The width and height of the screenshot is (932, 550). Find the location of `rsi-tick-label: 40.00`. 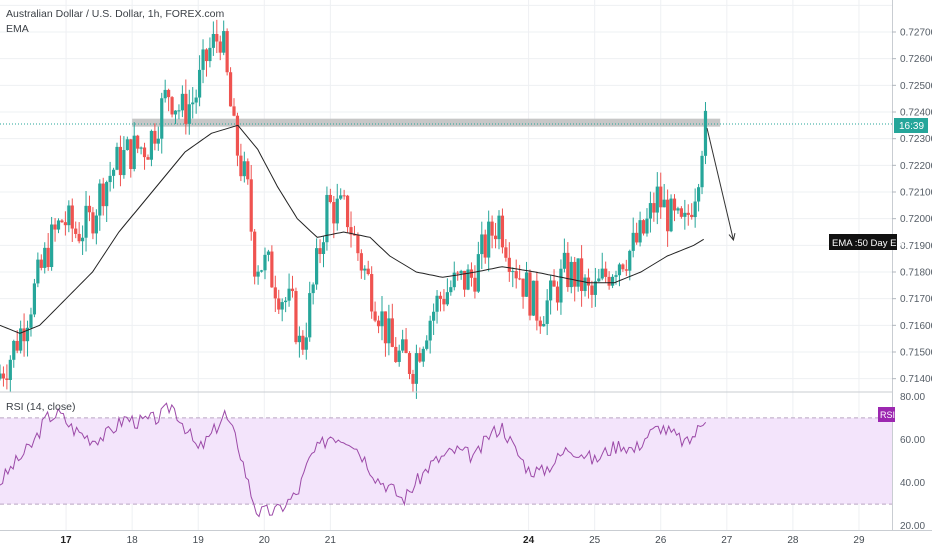

rsi-tick-label: 40.00 is located at coordinates (912, 483).